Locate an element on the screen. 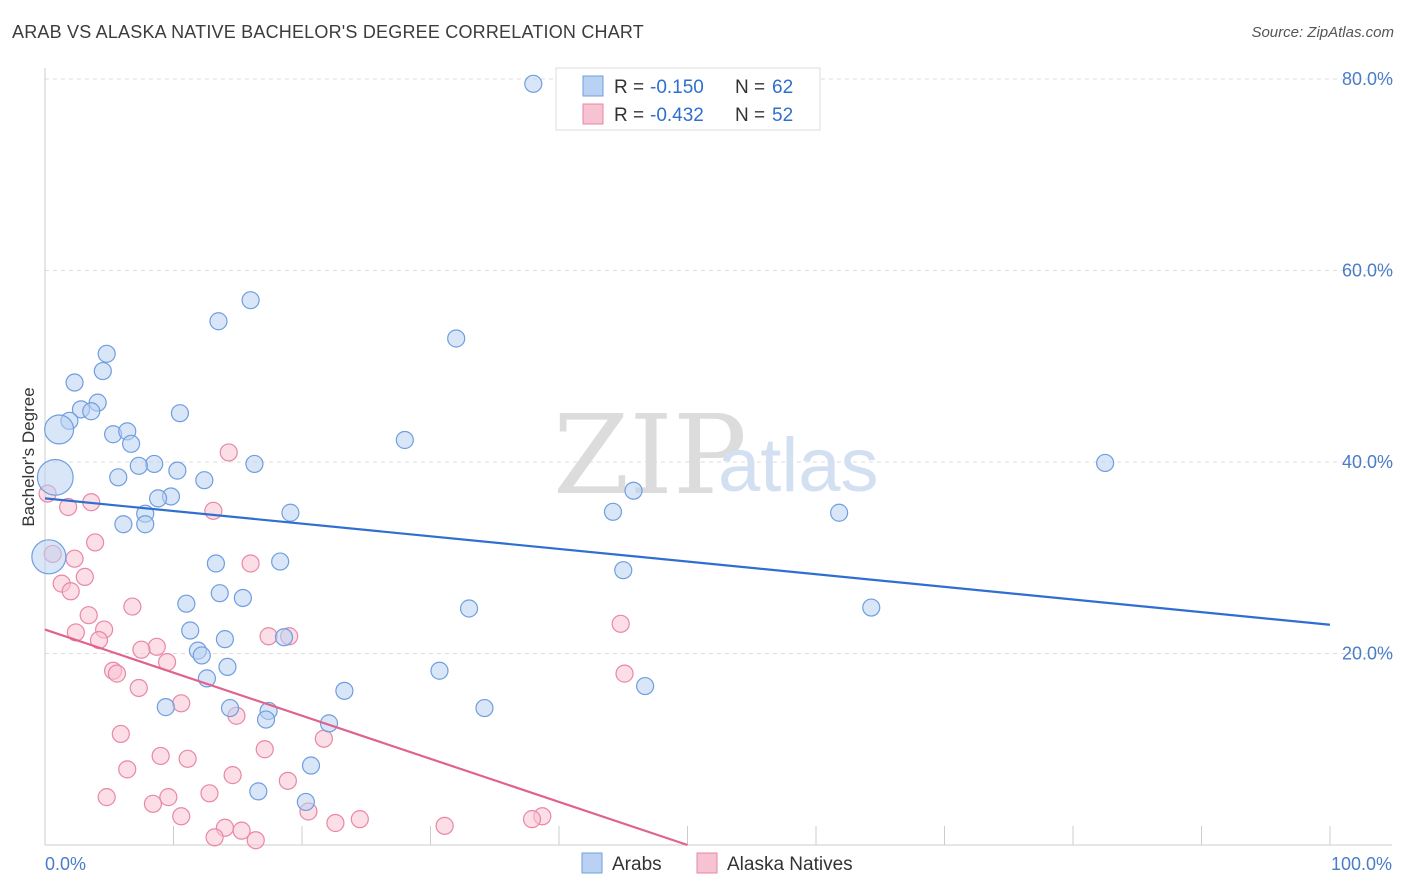  legend-bottom-arab-swatch is located at coordinates (592, 863).